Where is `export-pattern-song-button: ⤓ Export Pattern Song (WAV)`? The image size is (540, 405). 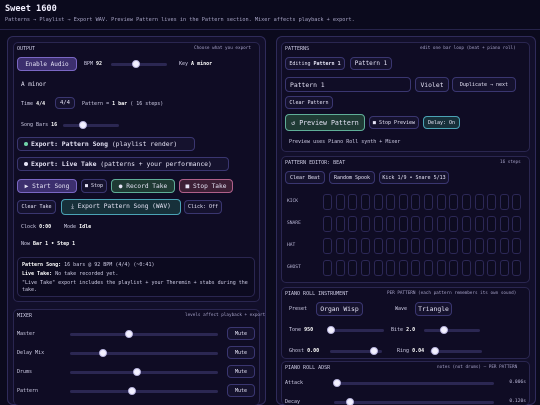 export-pattern-song-button: ⤓ Export Pattern Song (WAV) is located at coordinates (121, 207).